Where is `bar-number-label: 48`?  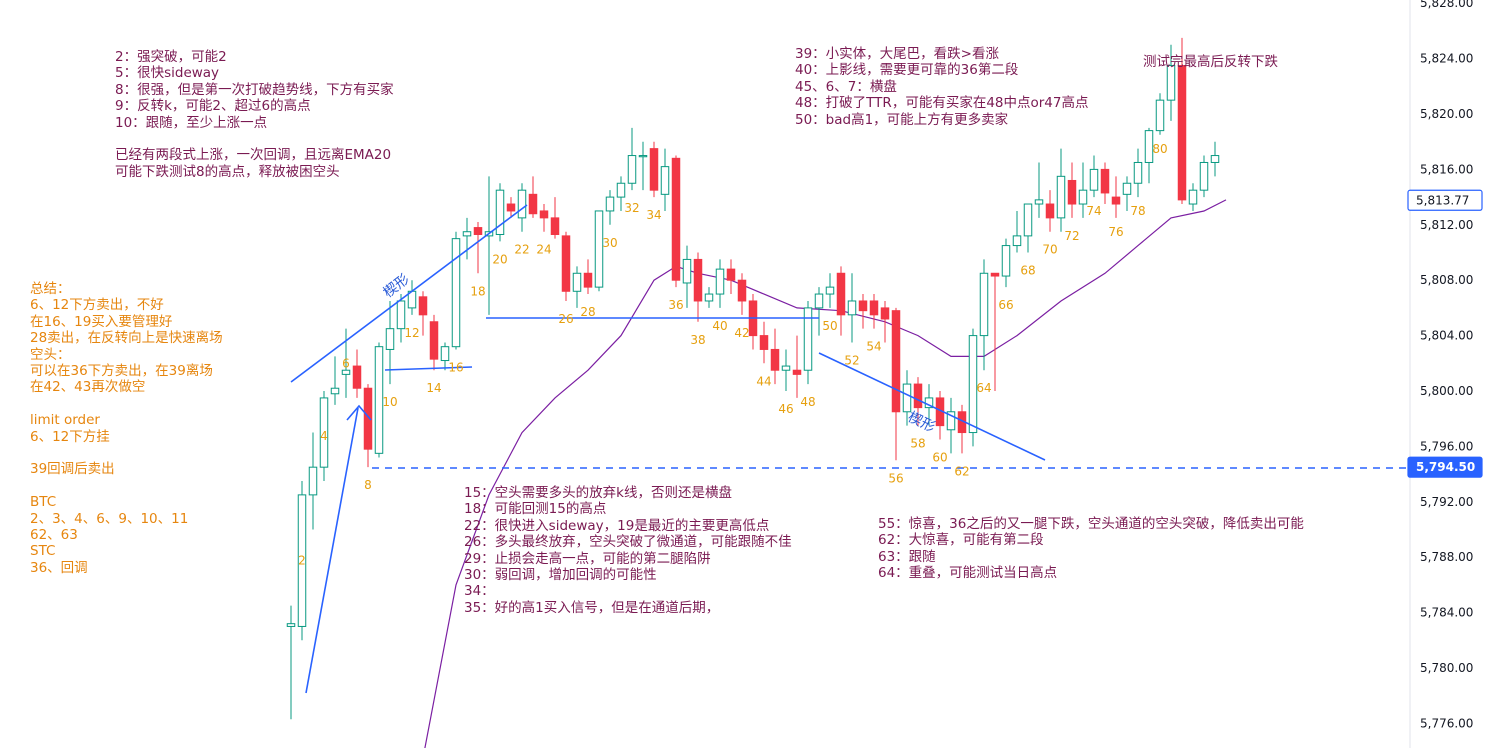
bar-number-label: 48 is located at coordinates (807, 402).